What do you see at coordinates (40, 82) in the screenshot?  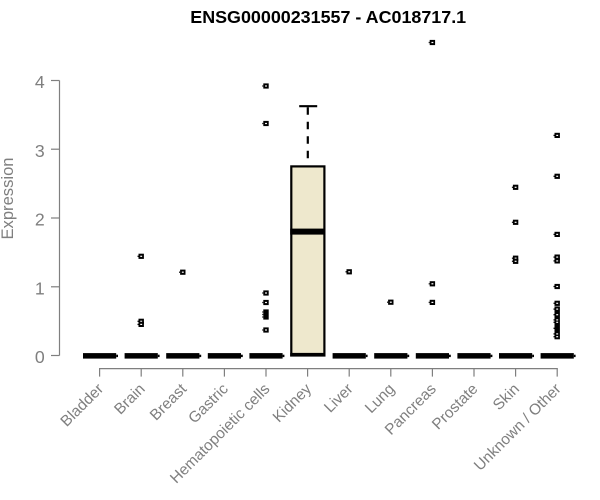 I see `svg-text: 4` at bounding box center [40, 82].